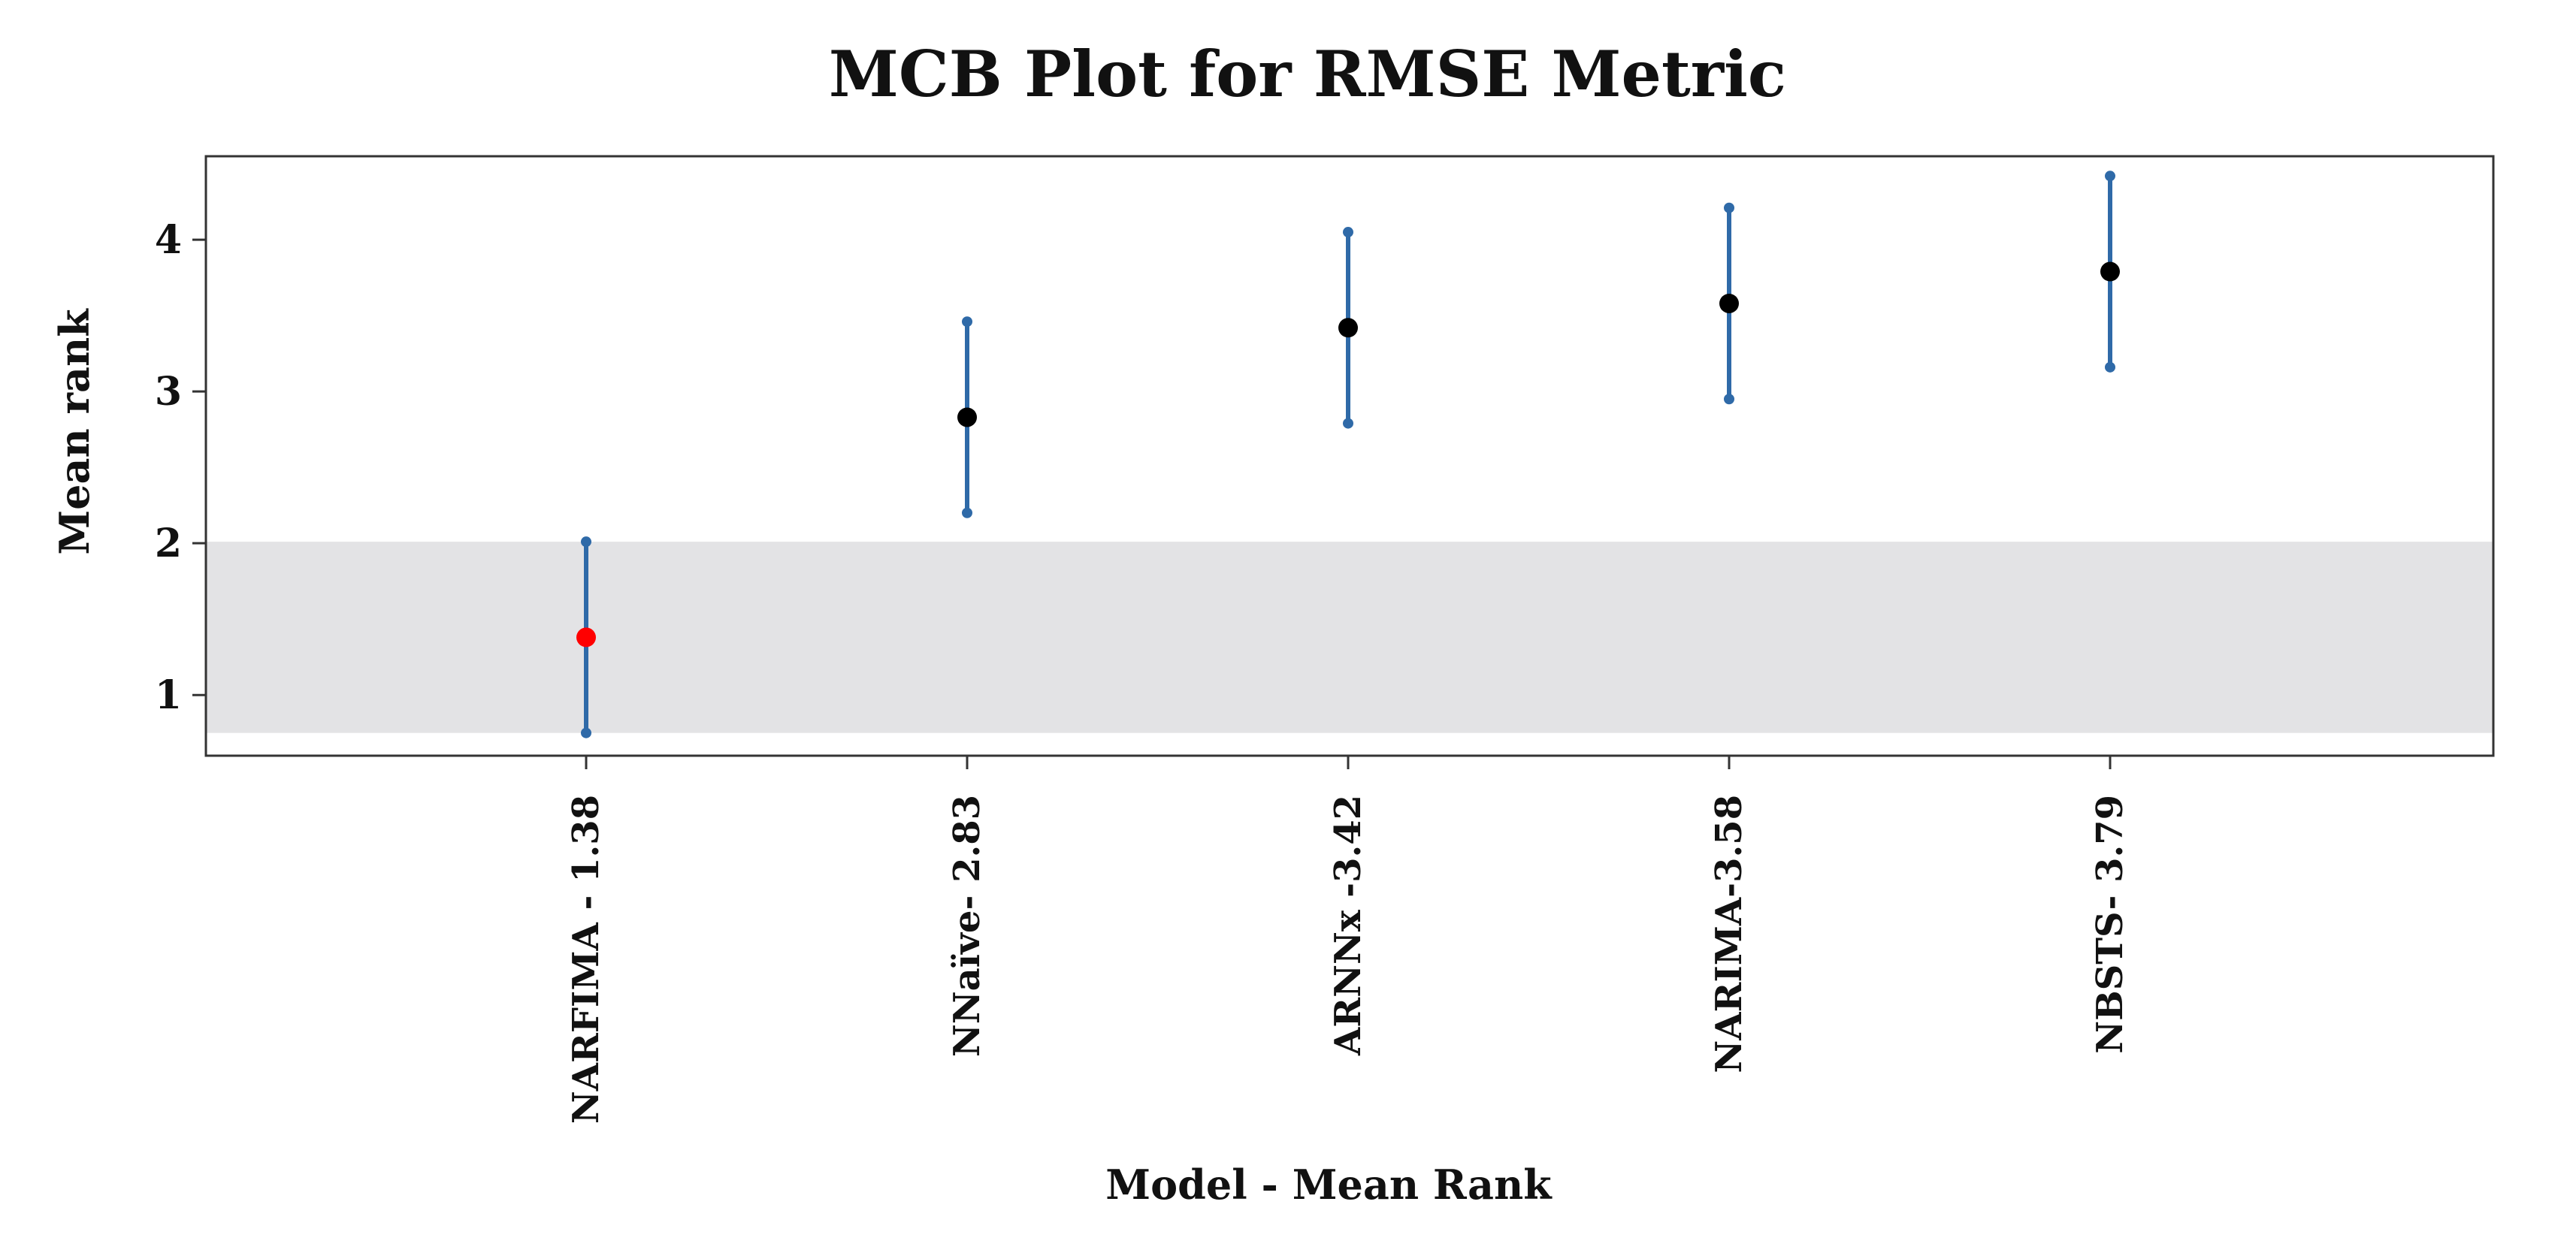  Describe the element at coordinates (586, 637) in the screenshot. I see `best-mean-point` at that location.